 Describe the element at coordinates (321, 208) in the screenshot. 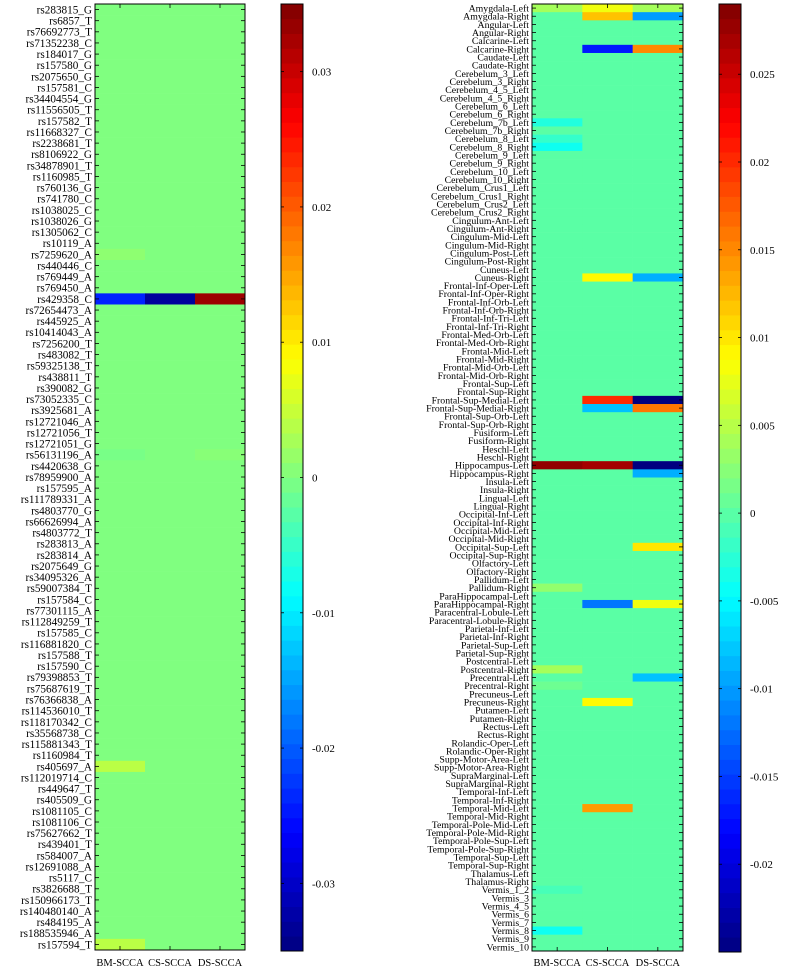

I see `colorbar-tick-label: 0.02` at that location.